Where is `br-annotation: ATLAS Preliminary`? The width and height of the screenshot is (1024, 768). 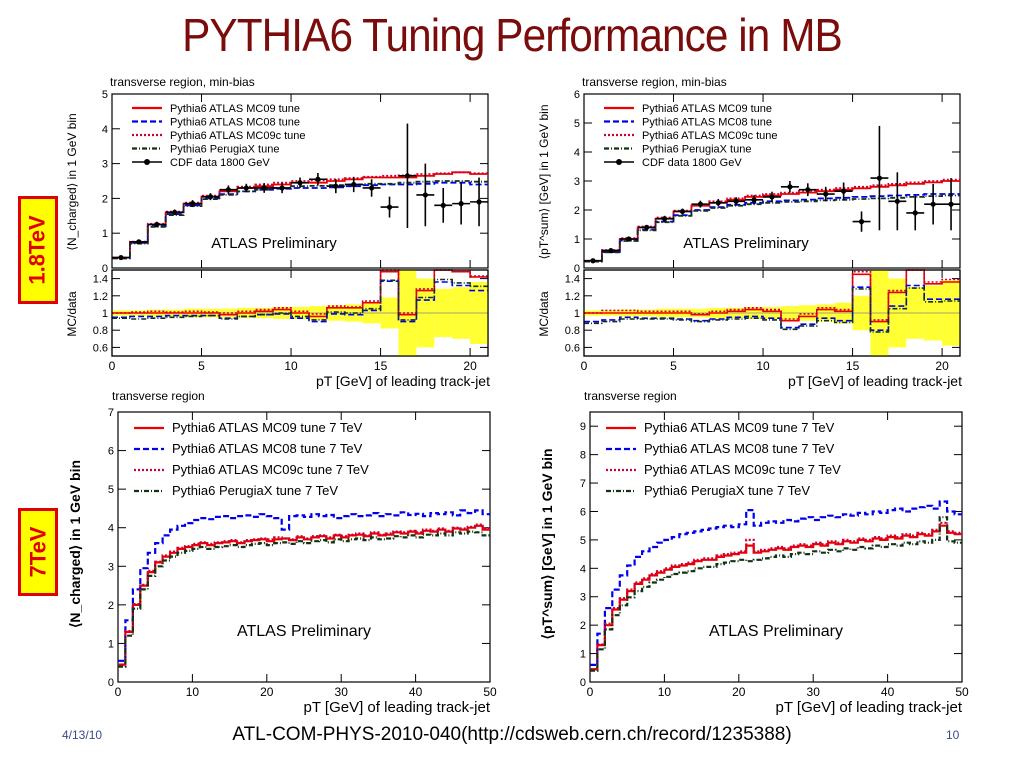 br-annotation: ATLAS Preliminary is located at coordinates (776, 631).